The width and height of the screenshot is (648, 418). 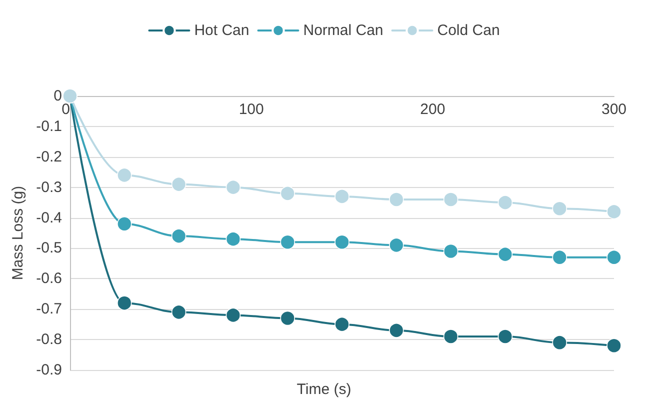 What do you see at coordinates (49, 217) in the screenshot?
I see `y-tick-label: -0.4` at bounding box center [49, 217].